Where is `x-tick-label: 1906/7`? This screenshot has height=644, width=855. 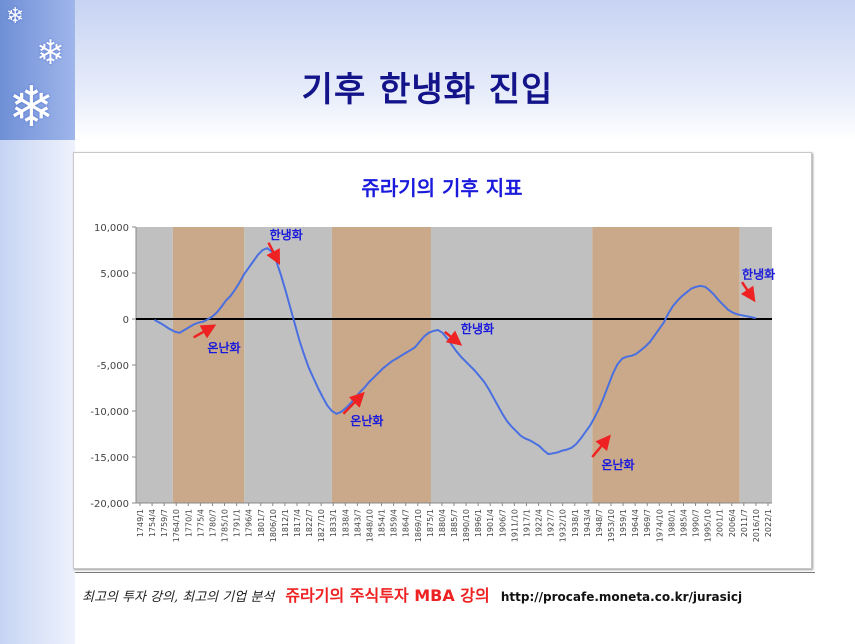
x-tick-label: 1906/7 is located at coordinates (502, 523).